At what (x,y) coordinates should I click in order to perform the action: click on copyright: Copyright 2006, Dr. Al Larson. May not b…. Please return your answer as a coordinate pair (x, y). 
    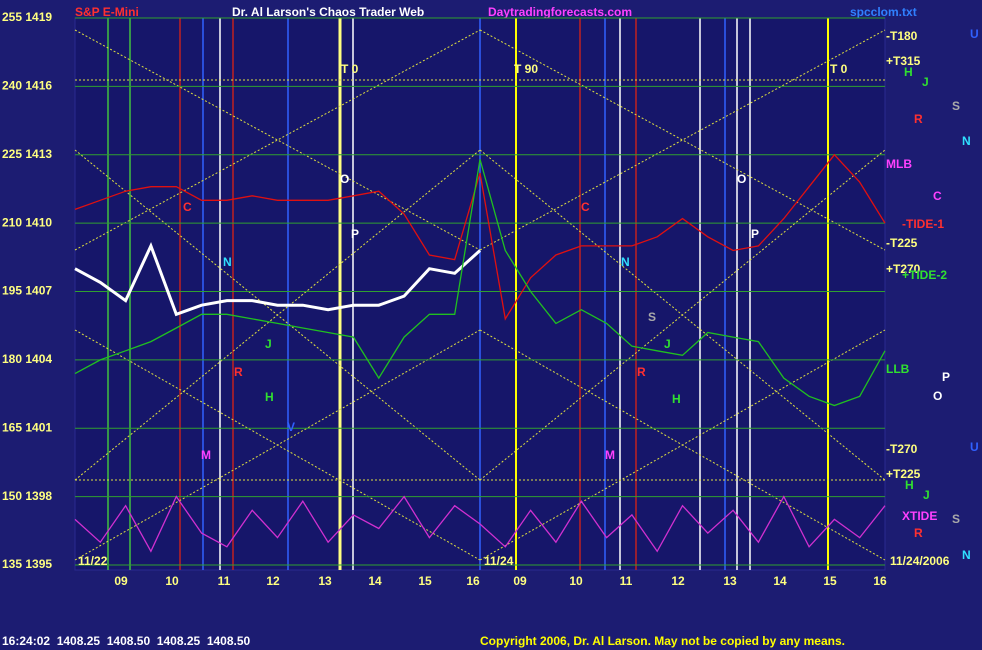
    Looking at the image, I should click on (662, 641).